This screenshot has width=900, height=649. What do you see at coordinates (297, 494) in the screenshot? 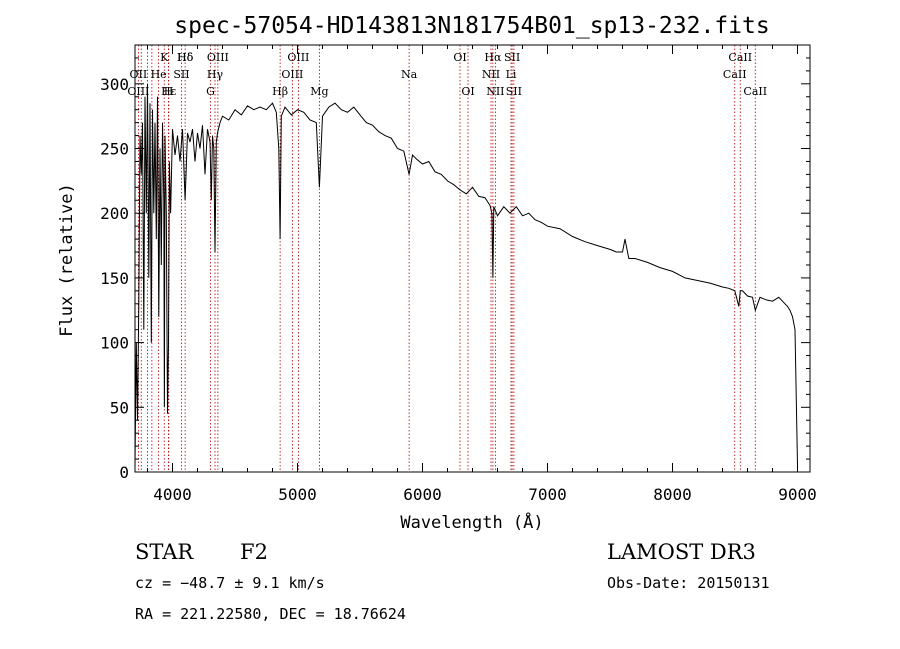
I see `x-tick-label: 5000` at bounding box center [297, 494].